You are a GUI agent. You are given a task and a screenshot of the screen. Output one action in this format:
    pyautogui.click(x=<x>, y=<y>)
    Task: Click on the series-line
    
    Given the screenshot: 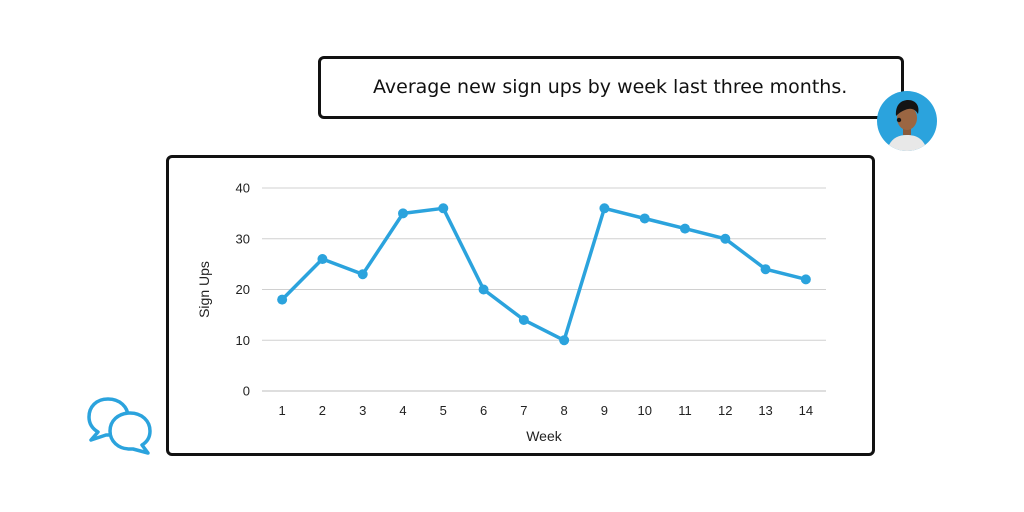 What is the action you would take?
    pyautogui.click(x=544, y=274)
    